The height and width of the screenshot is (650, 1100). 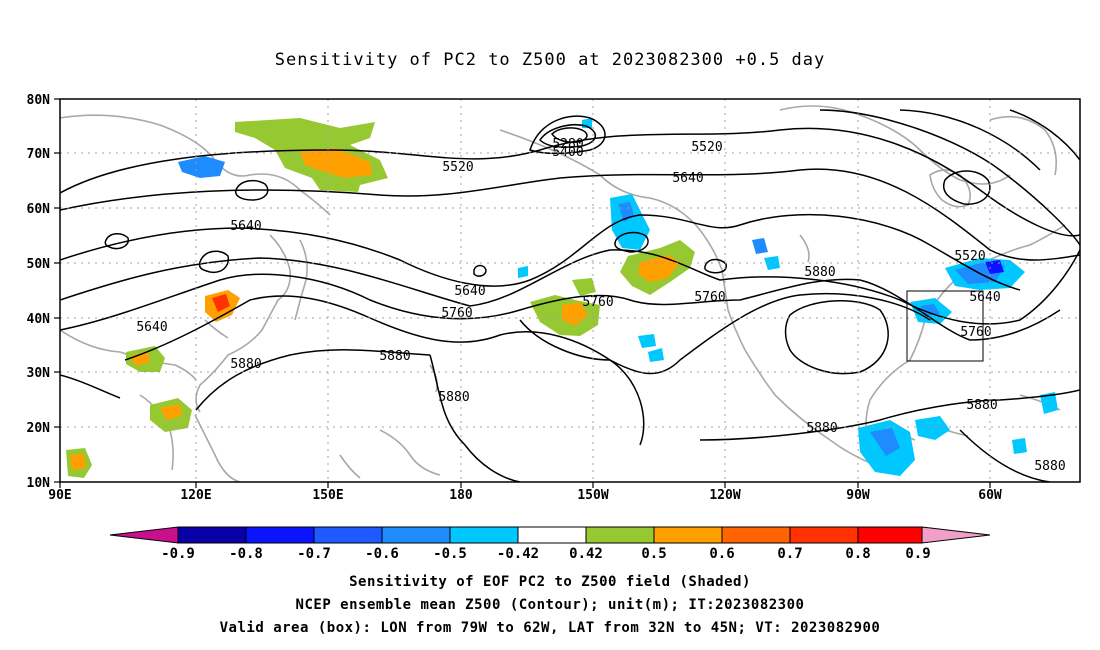 I want to click on lat-label: 70N, so click(x=39, y=154).